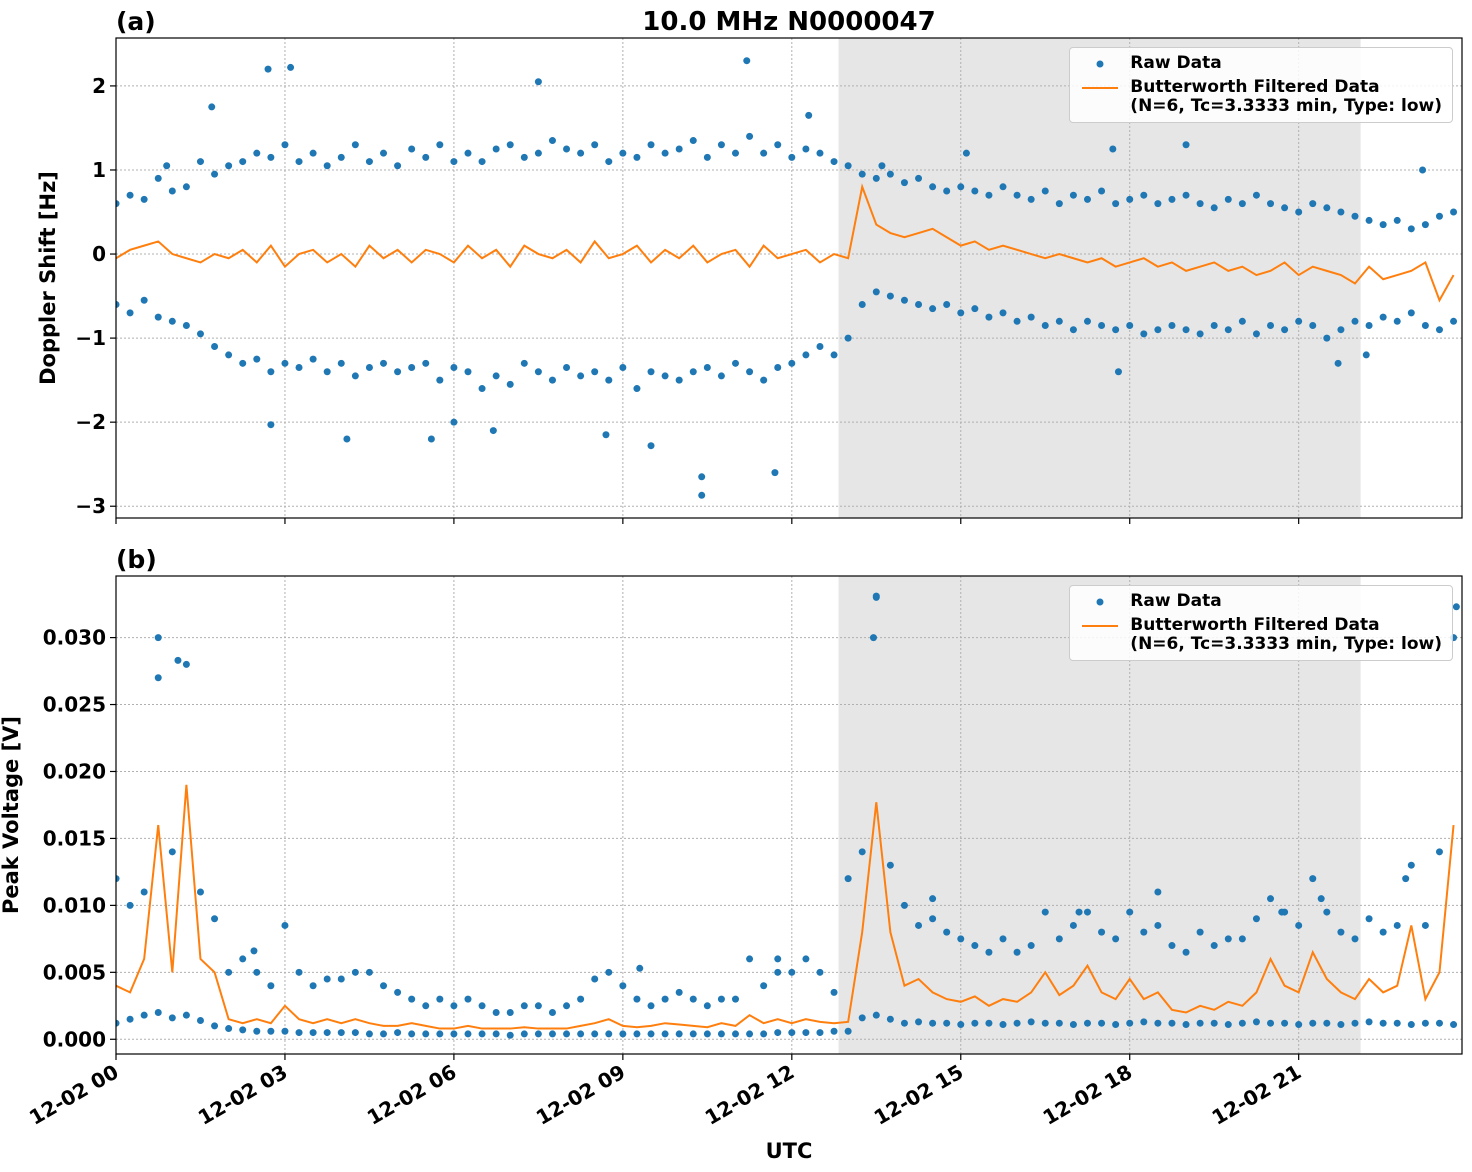 The image size is (1472, 1172). Describe the element at coordinates (90, 338) in the screenshot. I see `y-tick-label: −1` at that location.